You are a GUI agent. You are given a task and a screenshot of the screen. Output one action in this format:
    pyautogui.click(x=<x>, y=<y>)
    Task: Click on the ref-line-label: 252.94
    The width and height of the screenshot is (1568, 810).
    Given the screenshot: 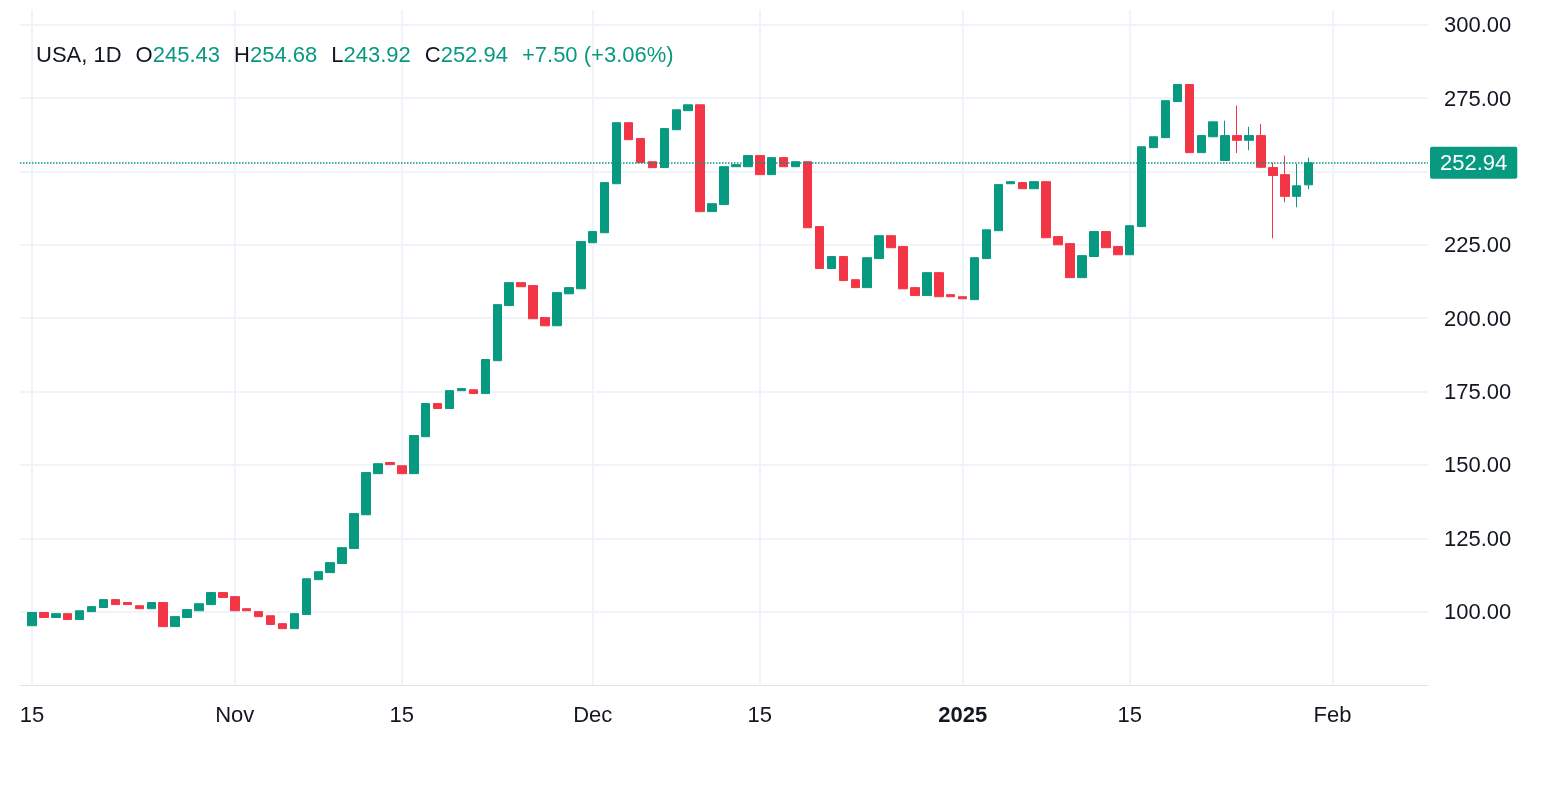 What is the action you would take?
    pyautogui.click(x=1474, y=163)
    